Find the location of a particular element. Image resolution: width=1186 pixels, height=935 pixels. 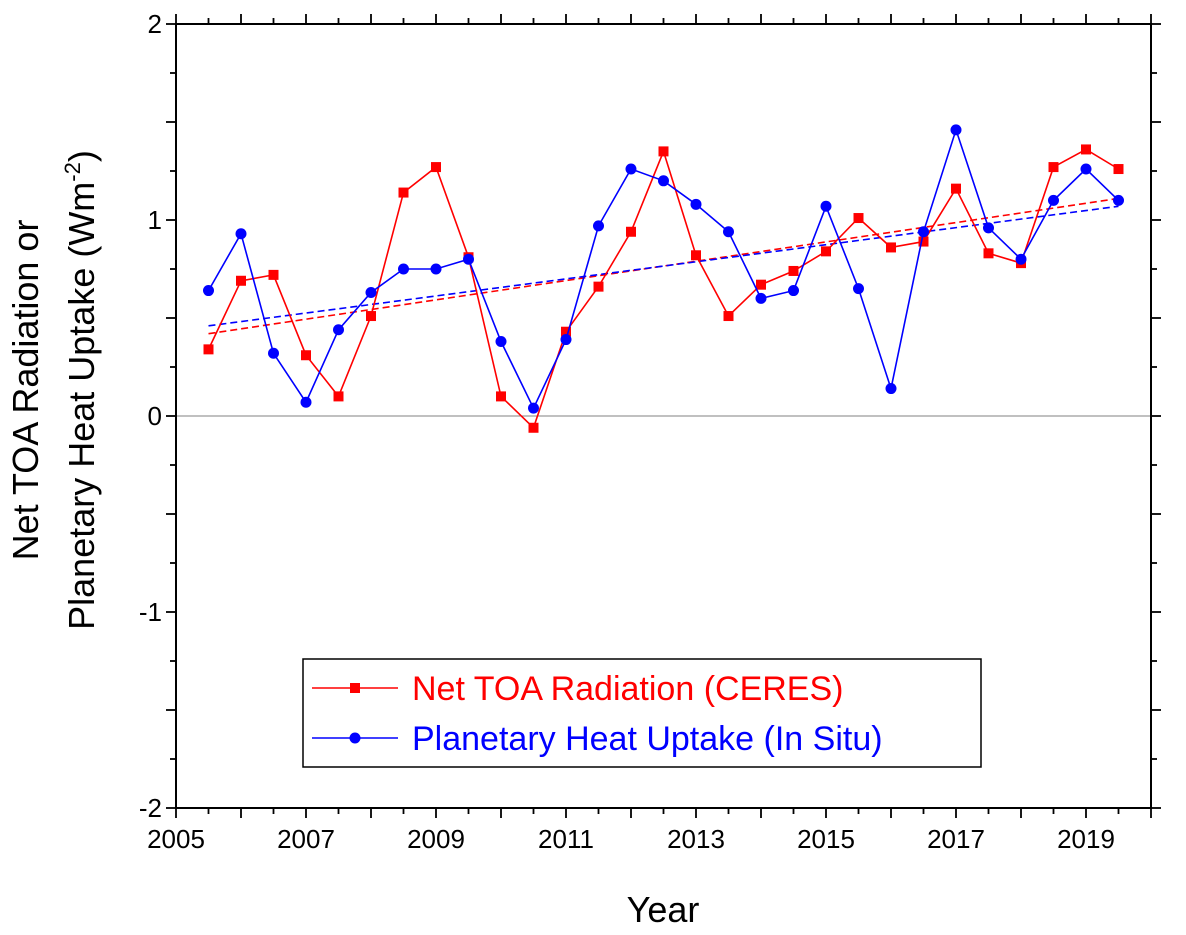

legend-label-insitu: Planetary Heat Uptake (In Situ) is located at coordinates (647, 739).